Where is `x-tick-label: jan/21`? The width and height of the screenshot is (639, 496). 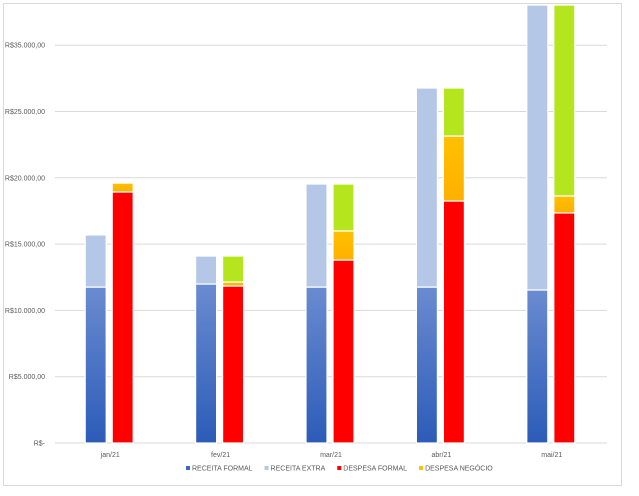 x-tick-label: jan/21 is located at coordinates (110, 455).